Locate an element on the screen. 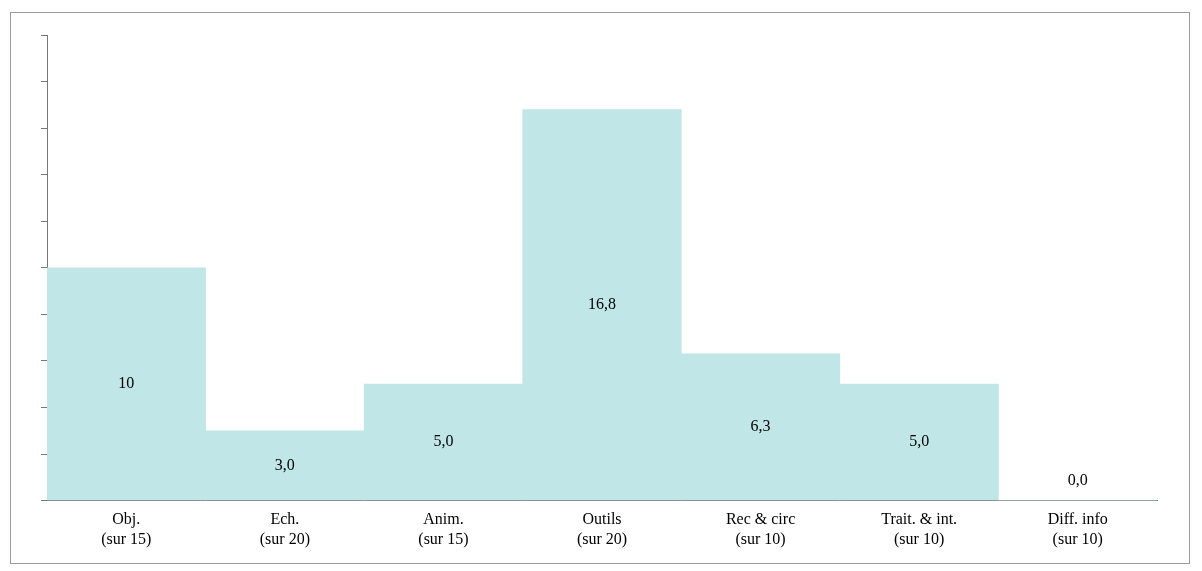  x-tick-label: Diff. info (sur 10) is located at coordinates (1077, 529).